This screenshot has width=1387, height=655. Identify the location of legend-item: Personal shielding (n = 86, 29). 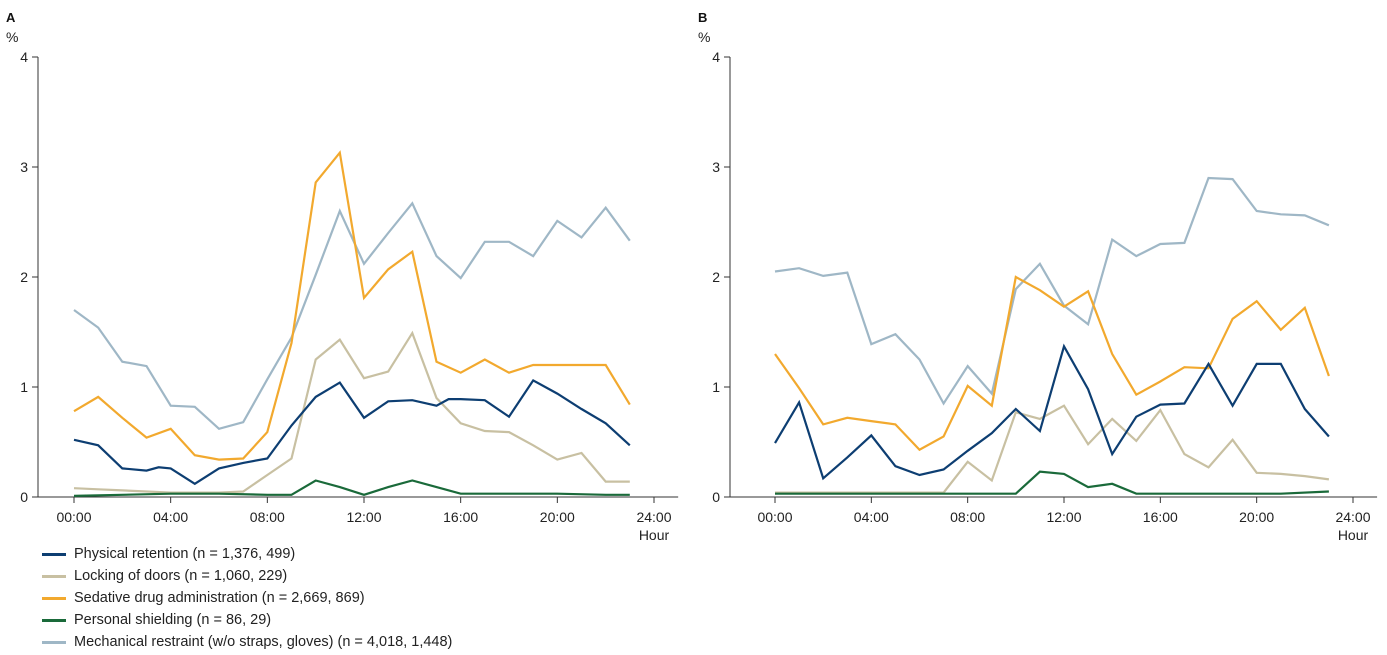
(247, 620).